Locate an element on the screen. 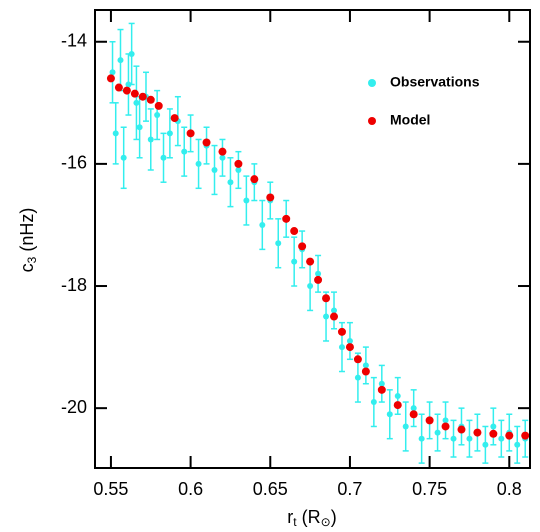 This screenshot has width=540, height=532. y-axis-label: c3 (nHz) is located at coordinates (28, 240).